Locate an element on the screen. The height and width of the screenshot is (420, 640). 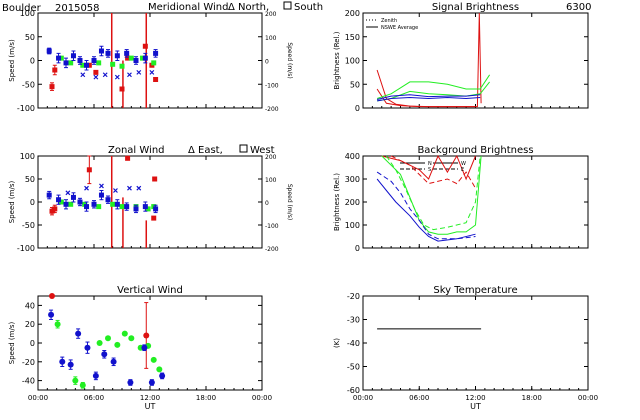
background-ytick-label: 100 is located at coordinates (352, 225).